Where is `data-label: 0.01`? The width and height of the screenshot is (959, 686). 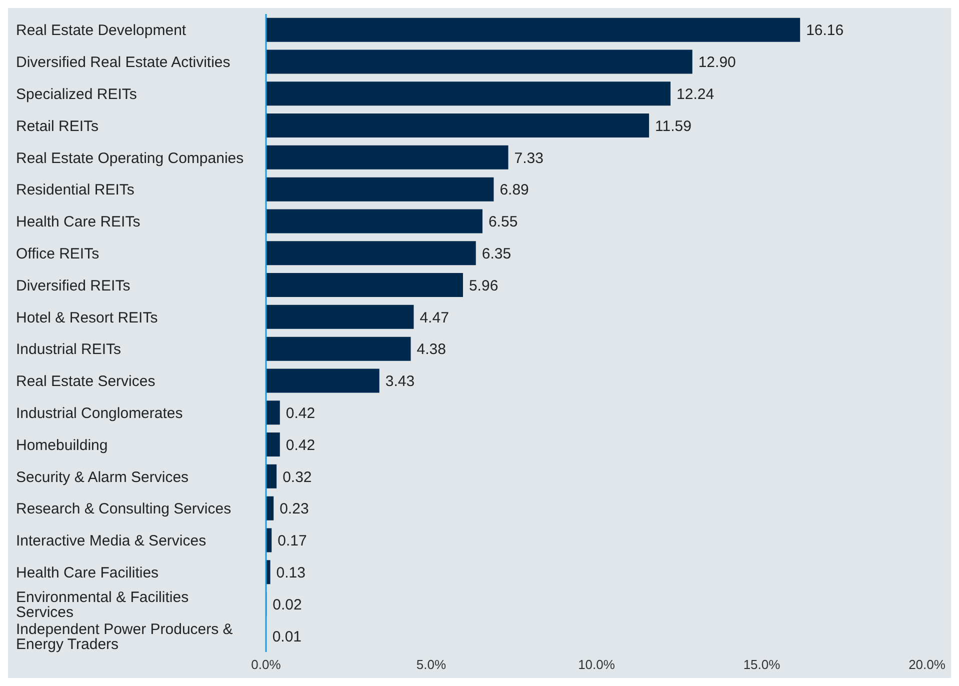 data-label: 0.01 is located at coordinates (287, 637).